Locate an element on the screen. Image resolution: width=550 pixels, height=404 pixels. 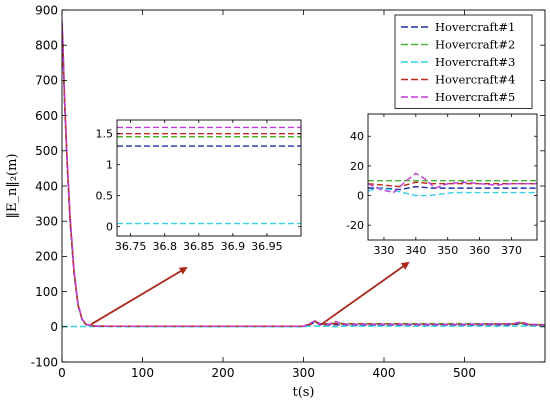
inset1-x-tick-label: 36.85 is located at coordinates (199, 246).